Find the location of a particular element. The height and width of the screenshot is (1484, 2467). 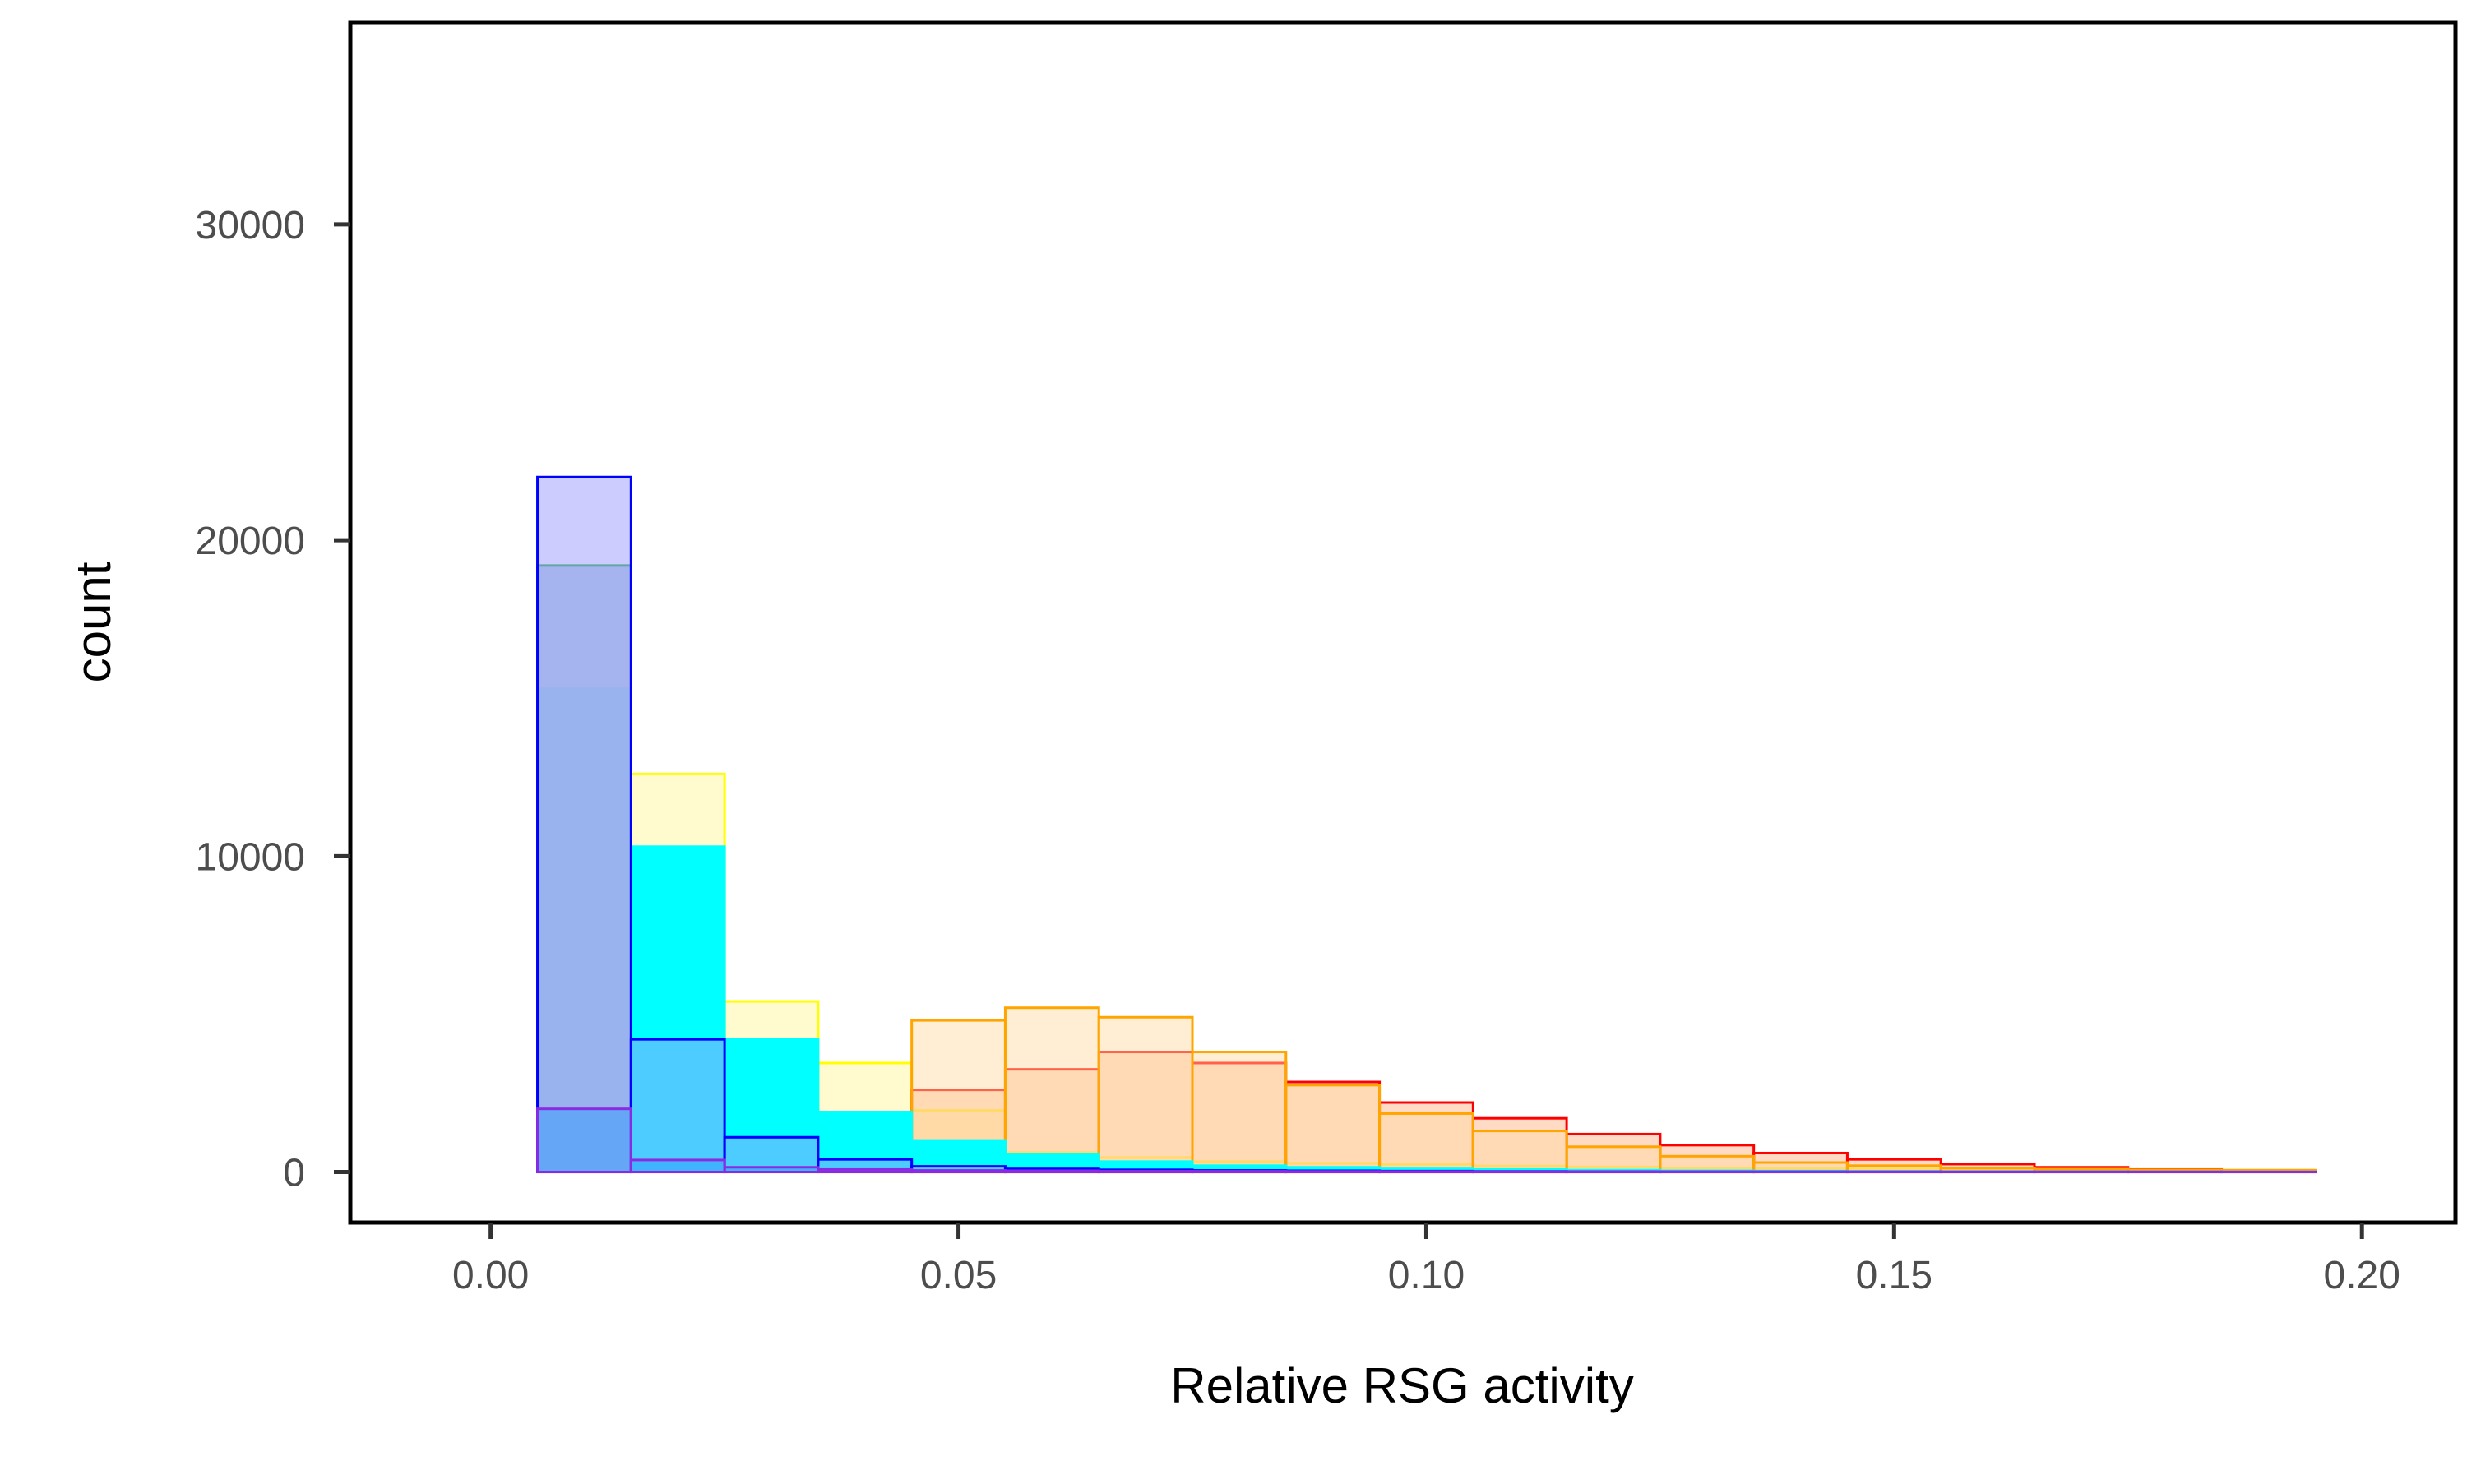

y-axis-title: count is located at coordinates (94, 622).